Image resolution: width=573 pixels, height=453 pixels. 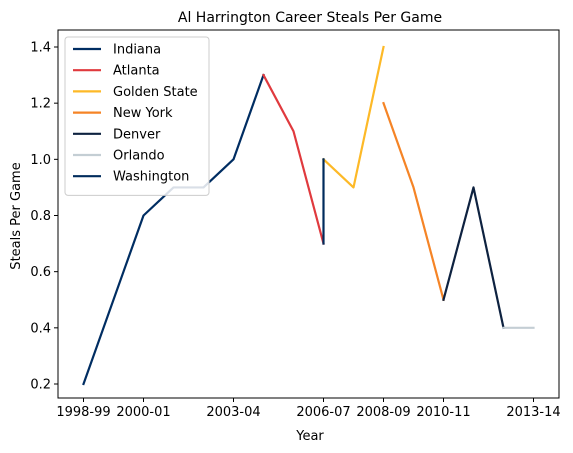 I want to click on y-axis-label: Steals Per Game, so click(x=16, y=215).